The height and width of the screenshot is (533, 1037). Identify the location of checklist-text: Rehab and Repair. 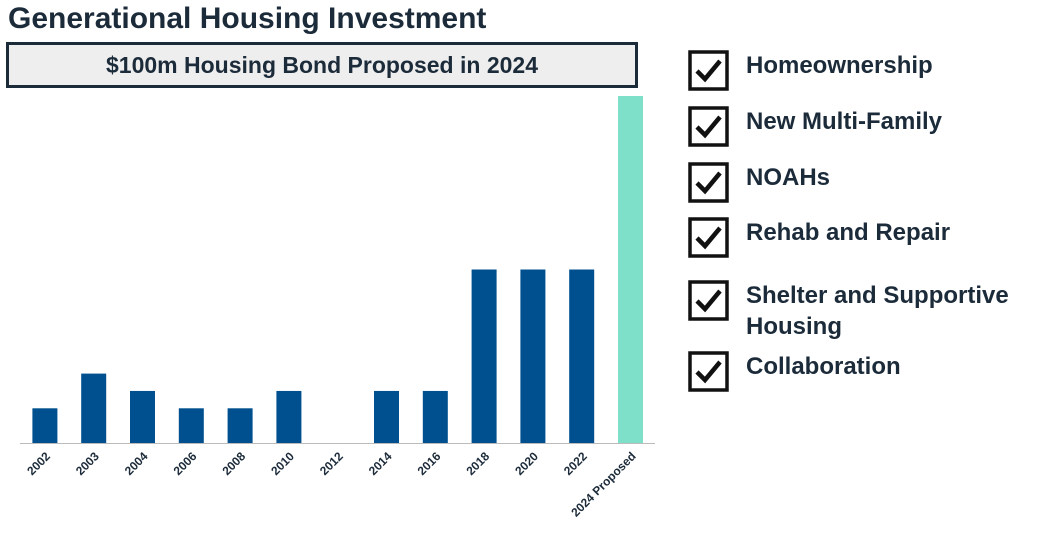
(848, 232).